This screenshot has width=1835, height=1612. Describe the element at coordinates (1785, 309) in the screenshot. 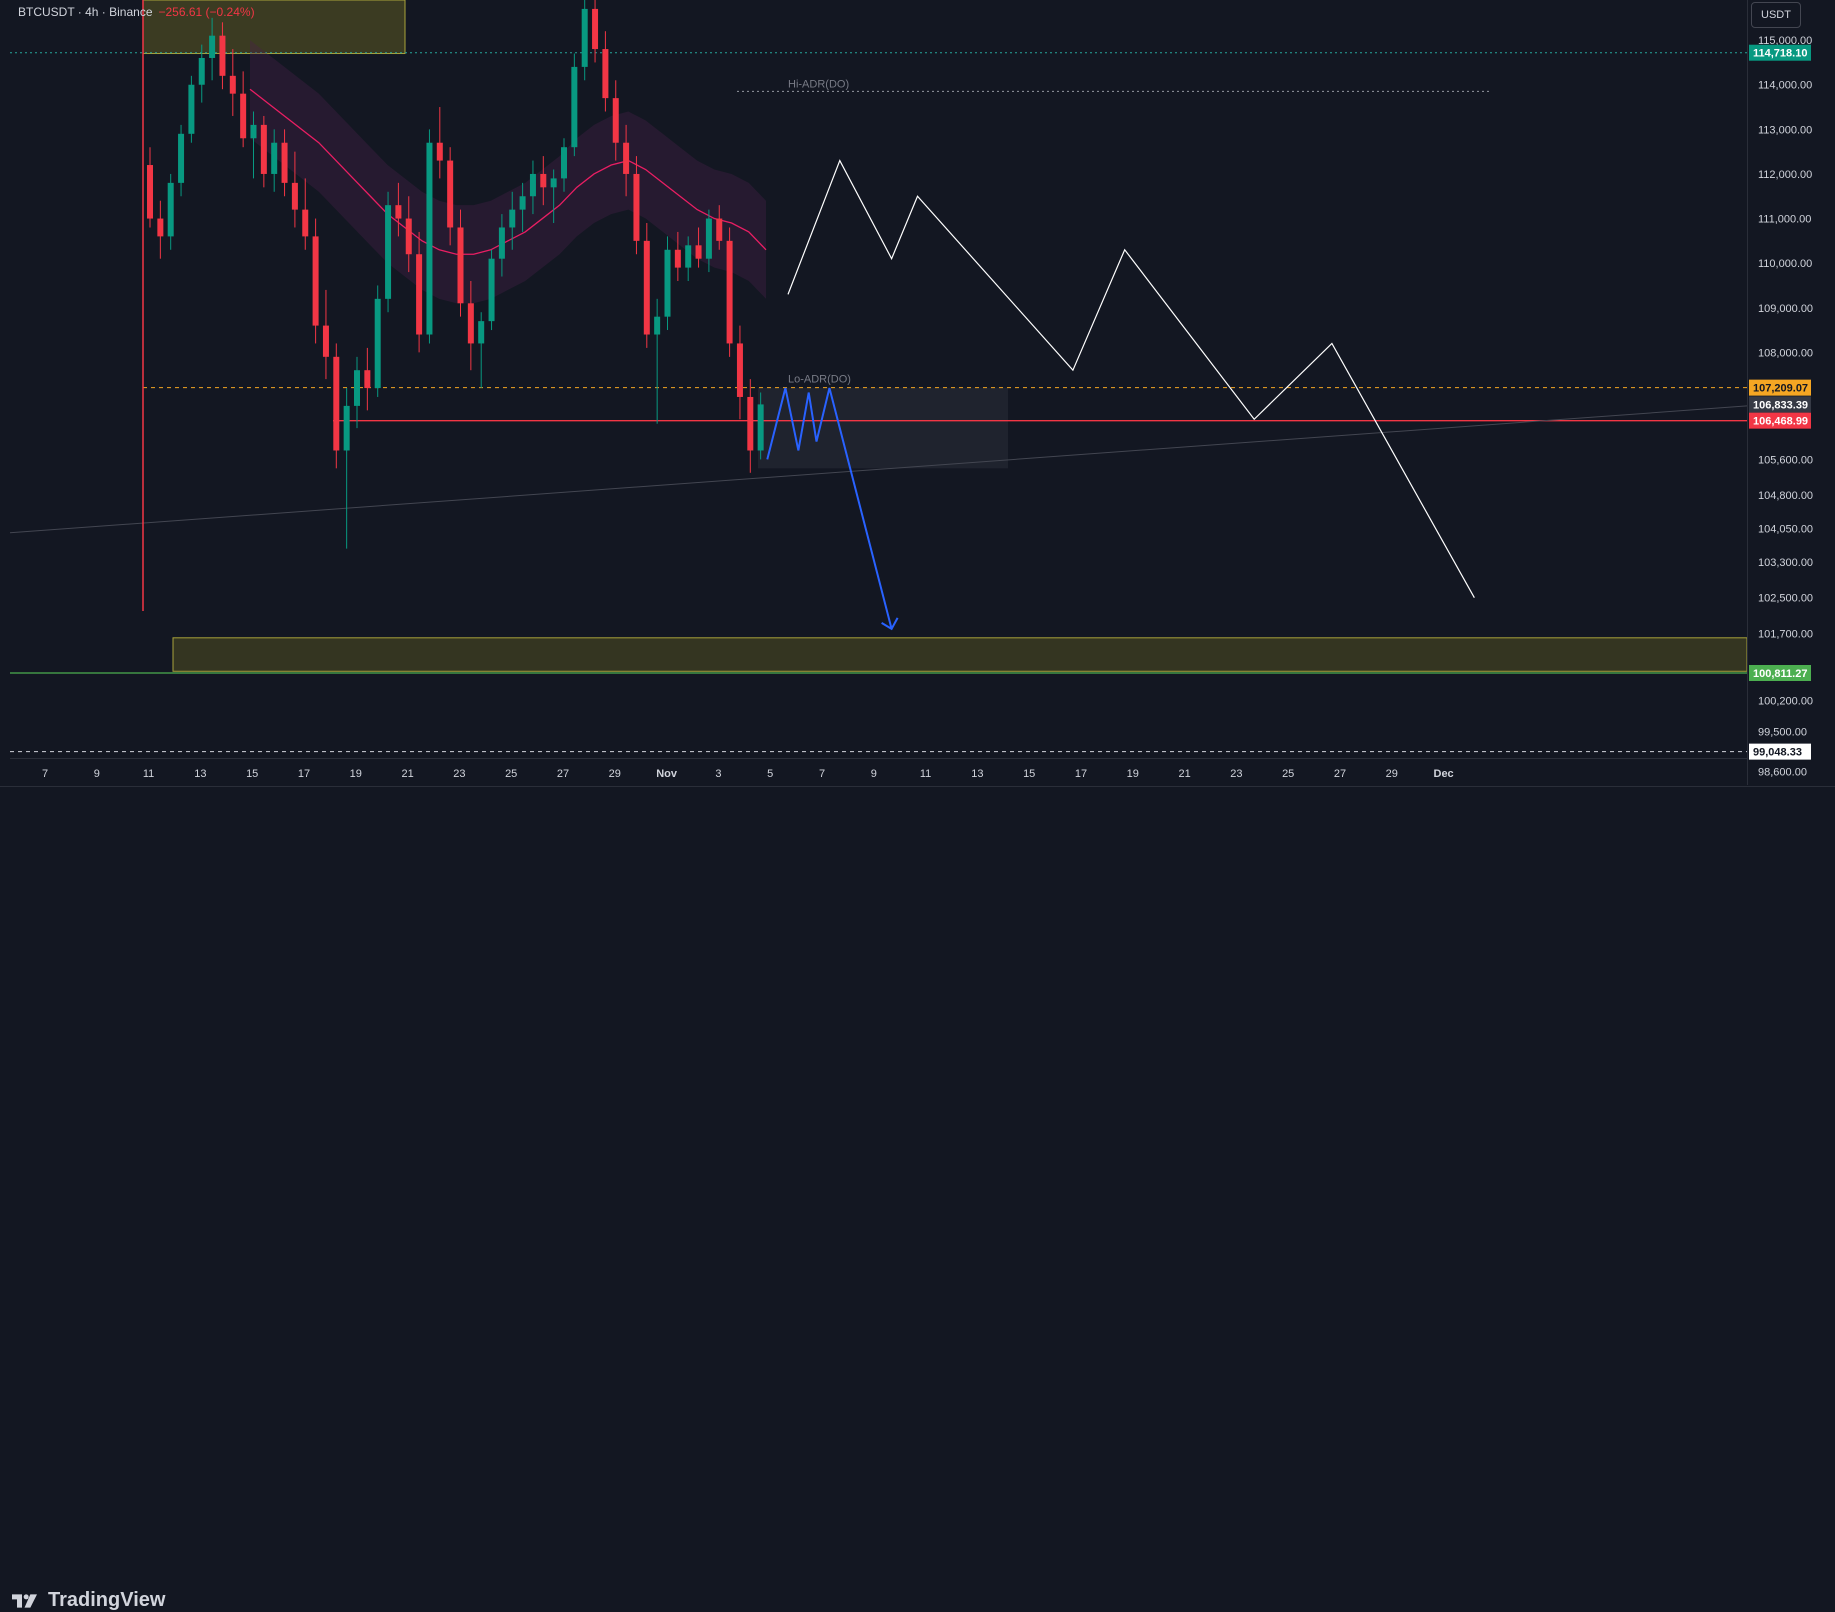

I see `price-tick-label: 109,000.00` at that location.